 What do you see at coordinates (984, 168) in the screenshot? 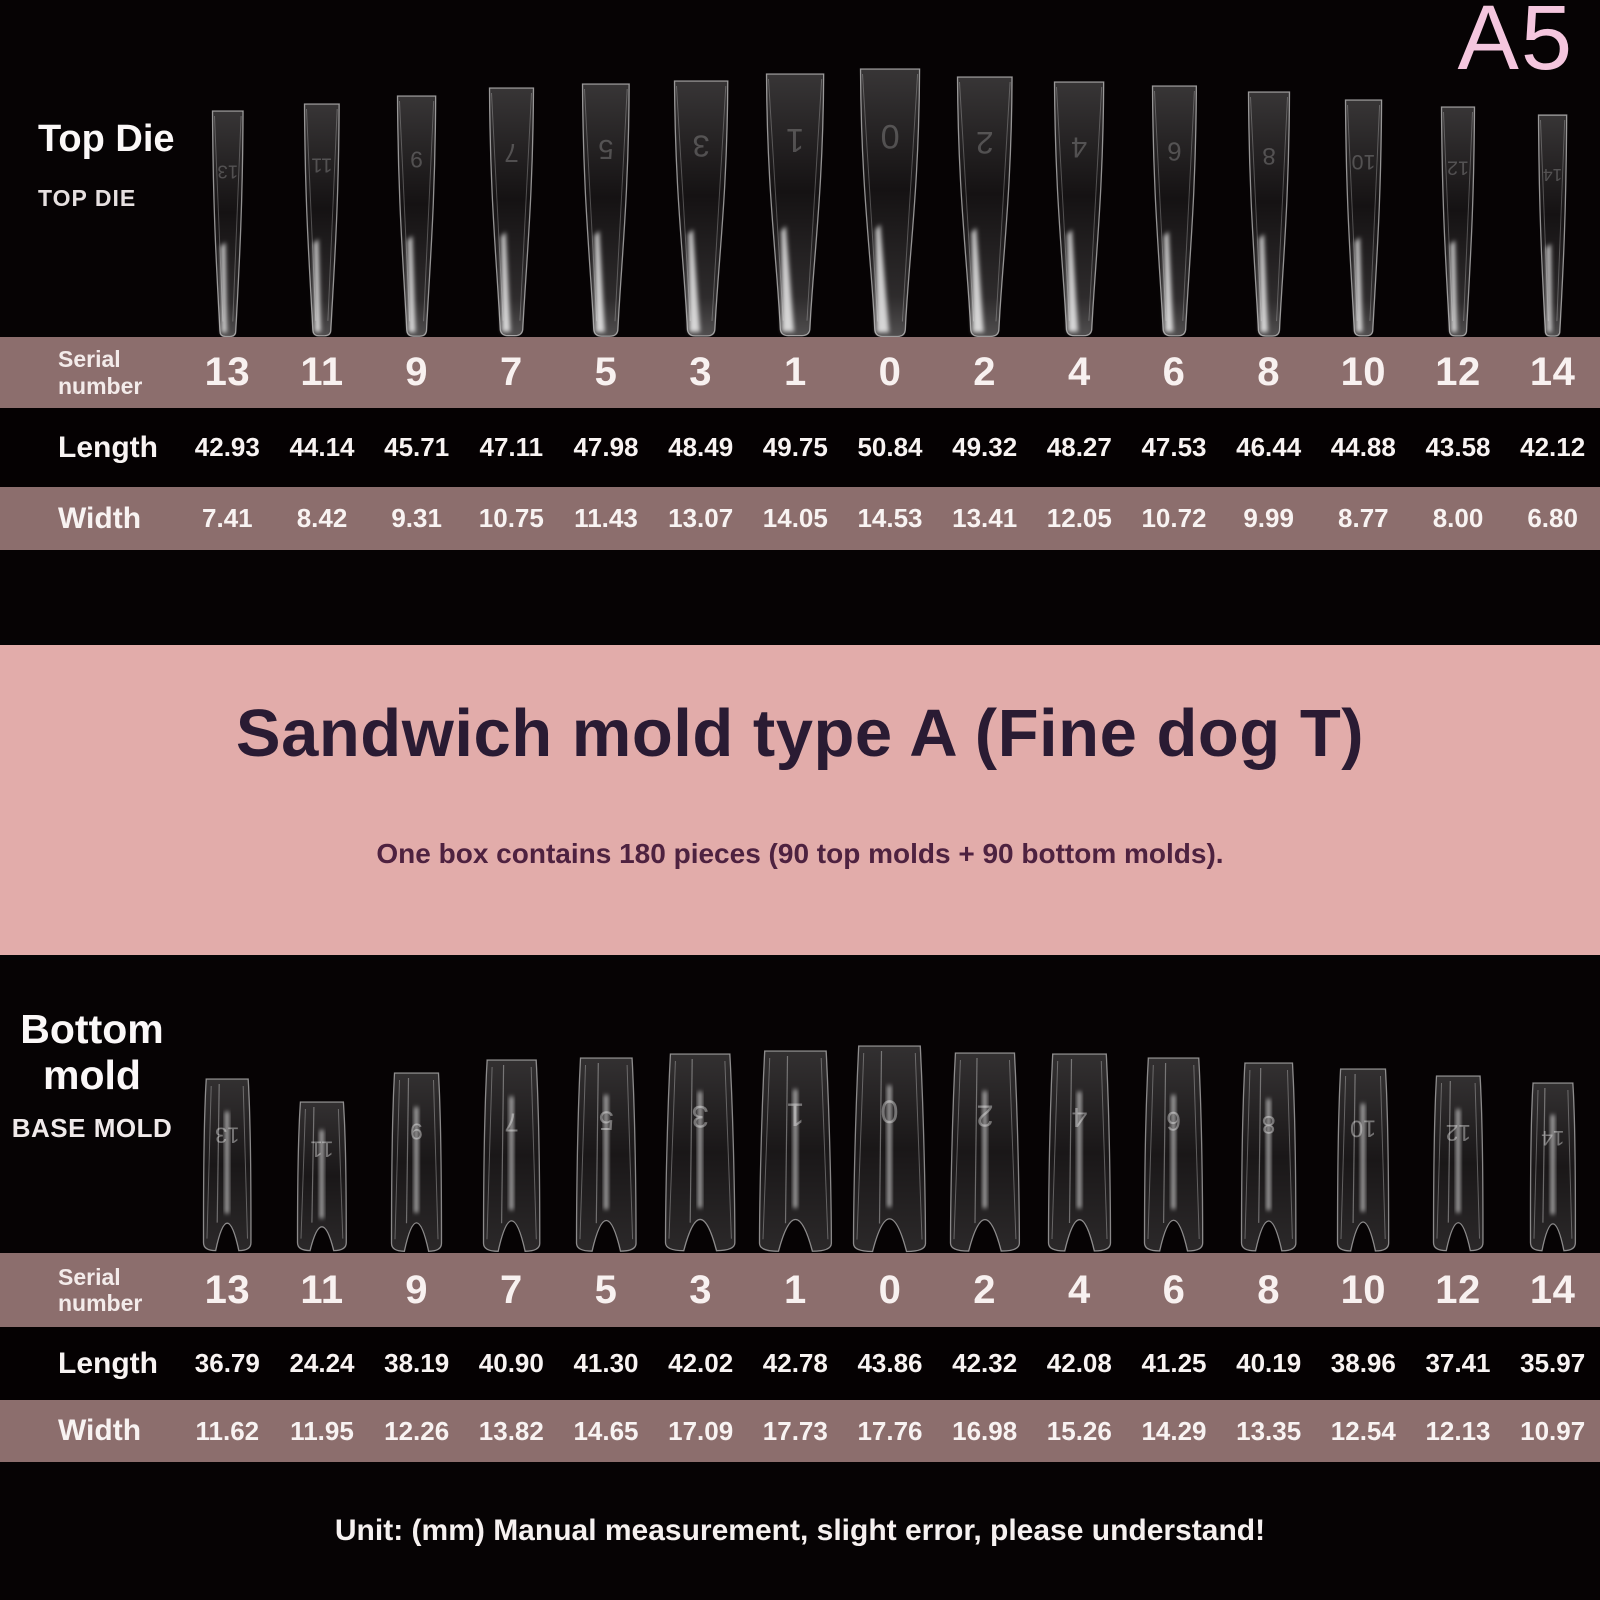
I see `top-die-nail: 2` at bounding box center [984, 168].